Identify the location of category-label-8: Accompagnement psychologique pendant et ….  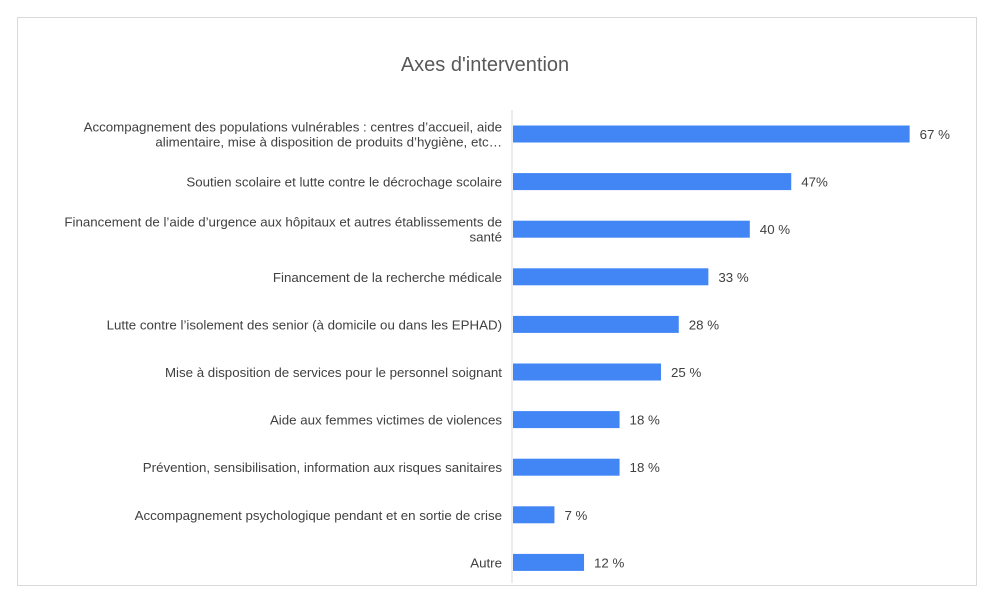
(318, 515).